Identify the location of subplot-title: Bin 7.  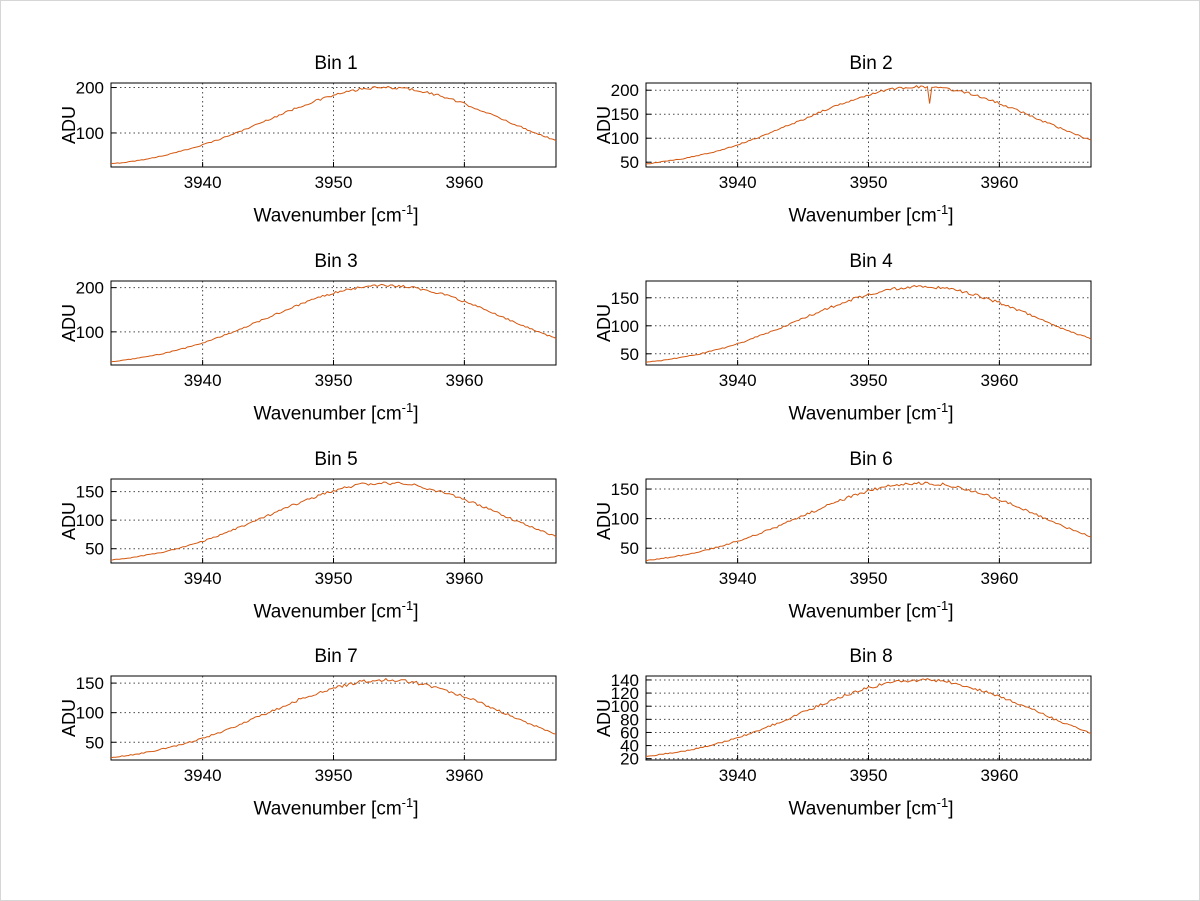
(336, 656).